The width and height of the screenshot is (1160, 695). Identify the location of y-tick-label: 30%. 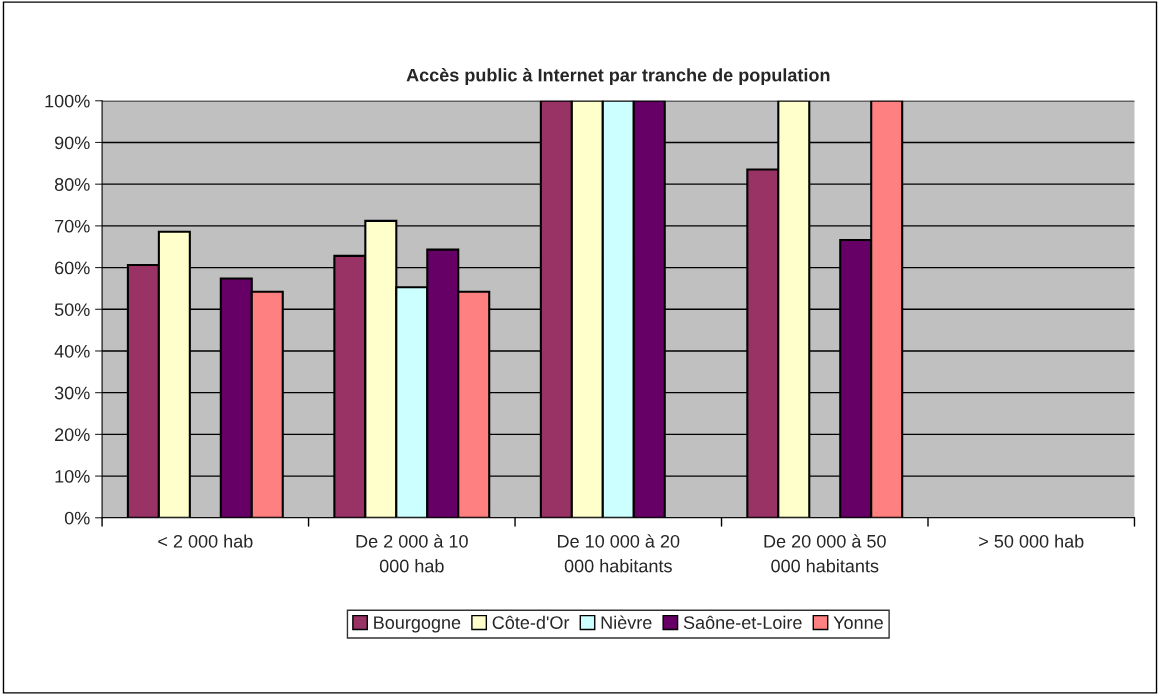
(72, 393).